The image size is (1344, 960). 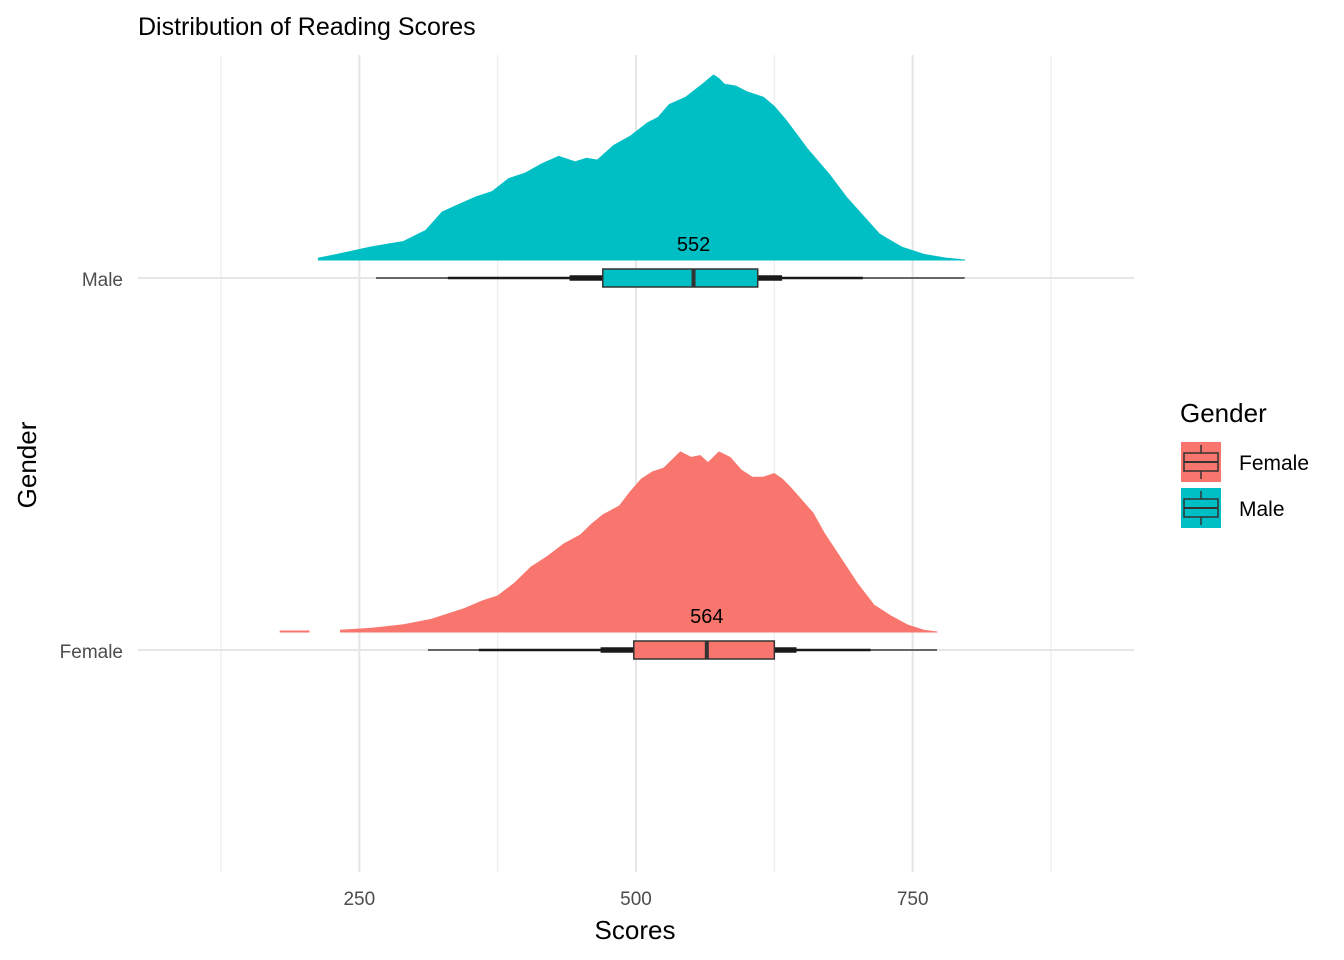 I want to click on x-tick-label: 250, so click(x=359, y=899).